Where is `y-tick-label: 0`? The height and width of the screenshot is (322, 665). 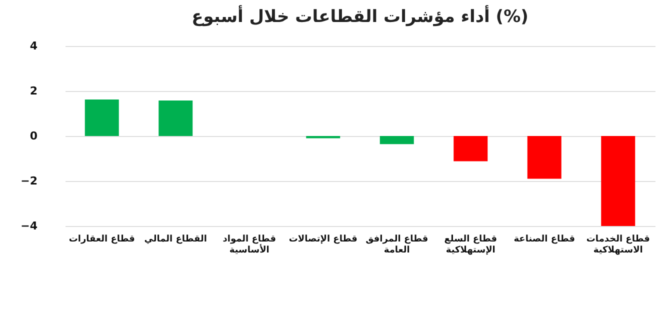 y-tick-label: 0 is located at coordinates (34, 136).